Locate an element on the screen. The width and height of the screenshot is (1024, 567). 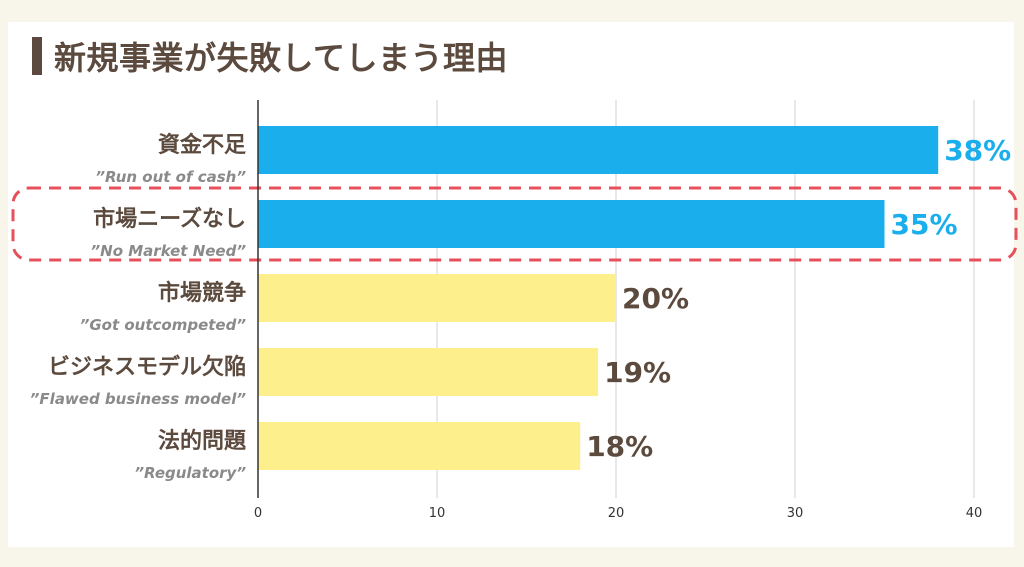
category-sublabel-1: ”No Market Need” is located at coordinates (169, 251).